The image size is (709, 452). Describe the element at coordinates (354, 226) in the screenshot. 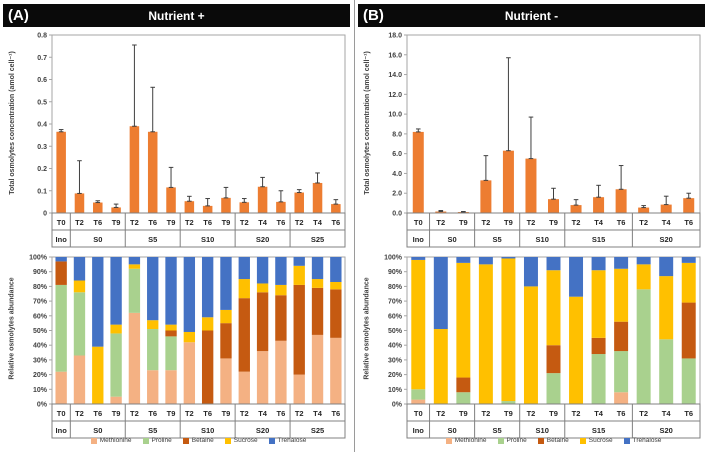

I see `panel-divider` at that location.